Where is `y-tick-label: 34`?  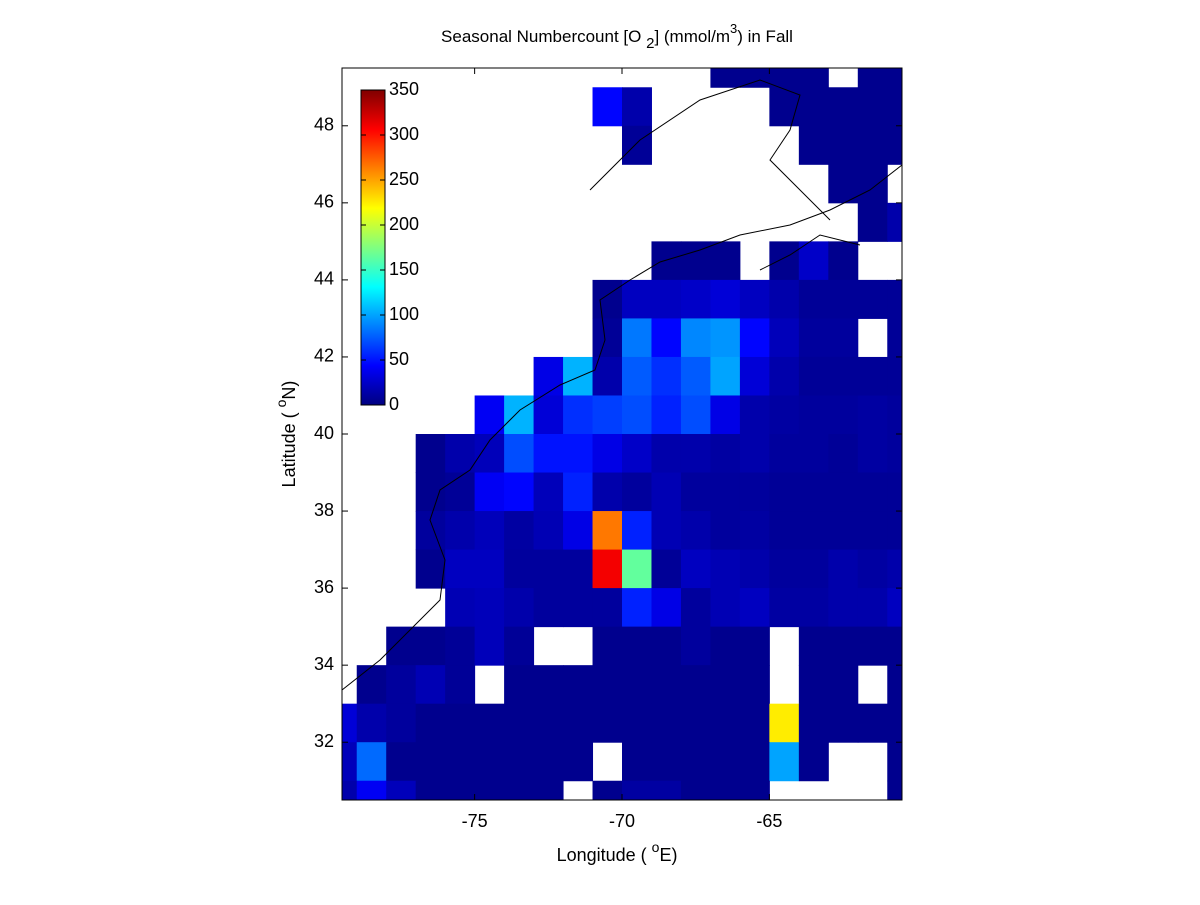
y-tick-label: 34 is located at coordinates (324, 664).